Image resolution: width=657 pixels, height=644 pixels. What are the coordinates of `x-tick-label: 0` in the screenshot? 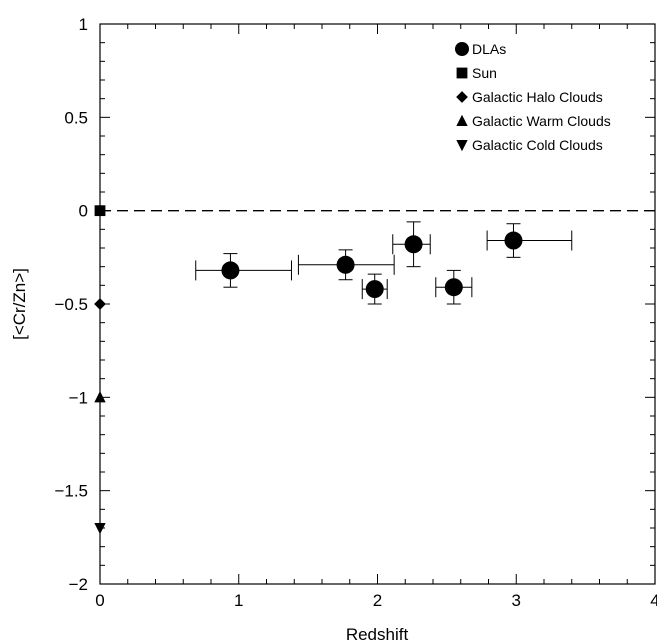 It's located at (99, 600).